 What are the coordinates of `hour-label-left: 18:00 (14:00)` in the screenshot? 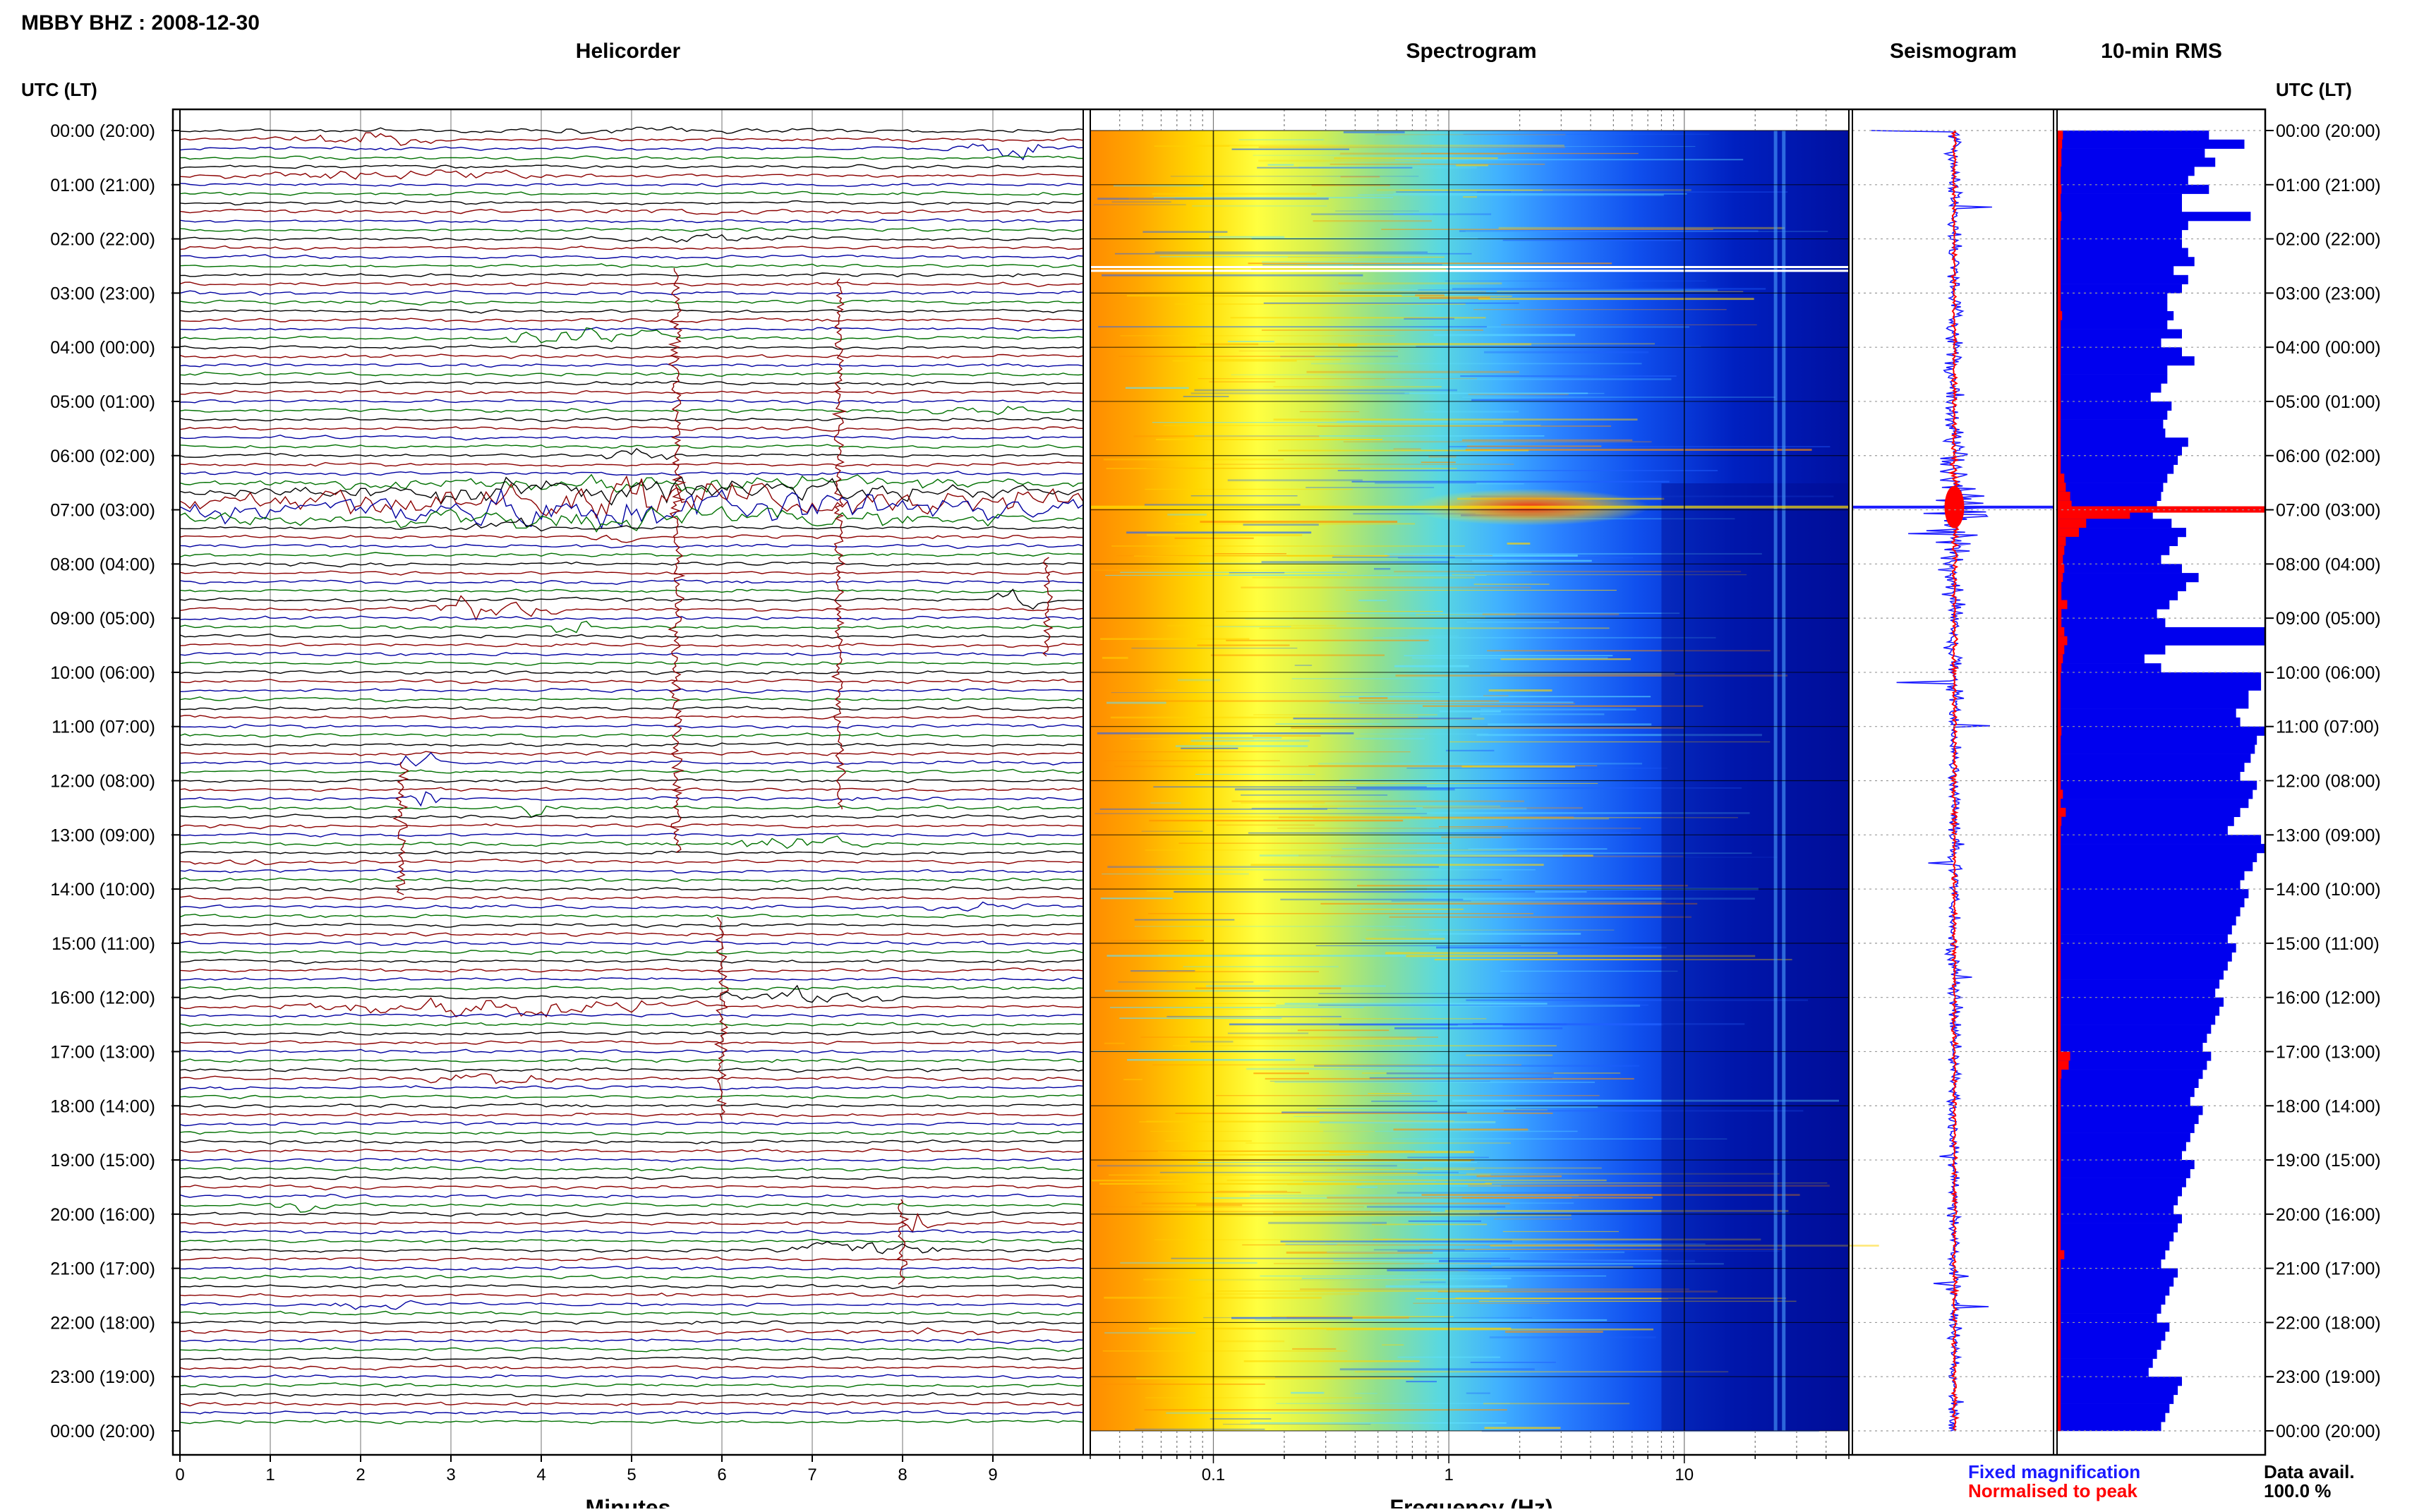 It's located at (102, 1106).